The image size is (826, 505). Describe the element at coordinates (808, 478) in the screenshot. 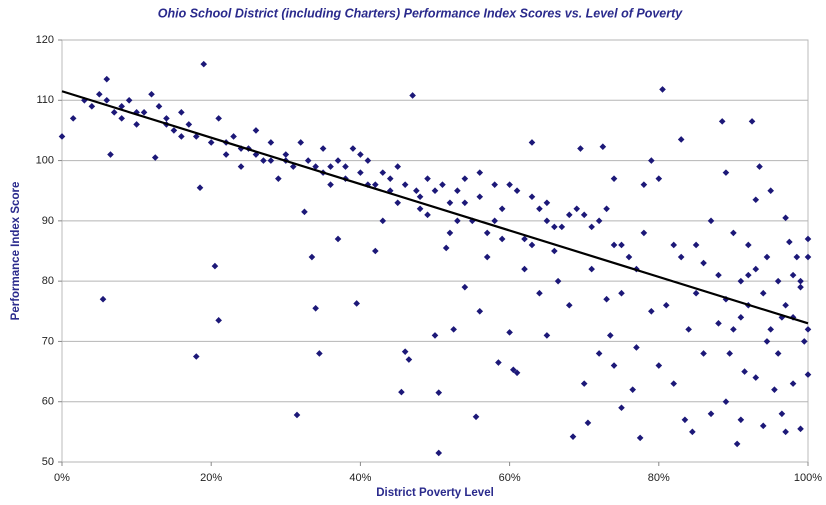

I see `x-tick-label: 100%` at that location.